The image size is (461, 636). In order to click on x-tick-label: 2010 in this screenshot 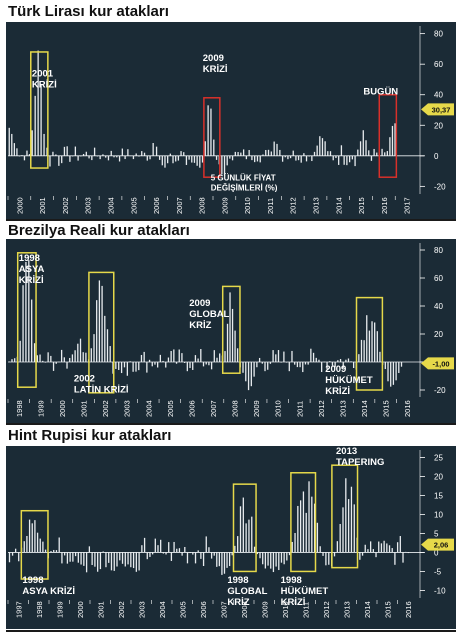, I will do `click(247, 205)`.